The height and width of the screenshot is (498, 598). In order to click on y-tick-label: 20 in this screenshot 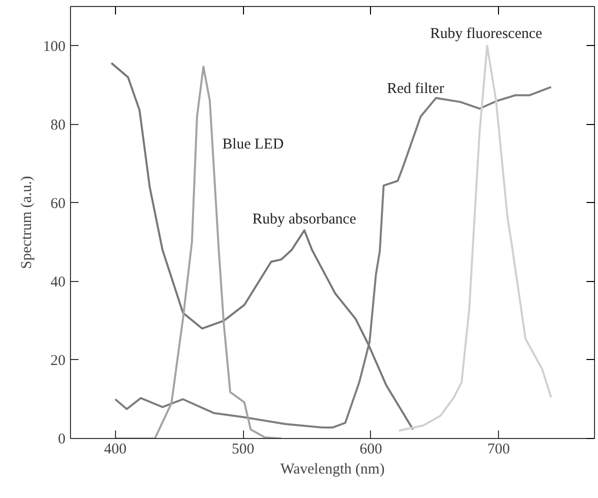, I will do `click(58, 360)`.